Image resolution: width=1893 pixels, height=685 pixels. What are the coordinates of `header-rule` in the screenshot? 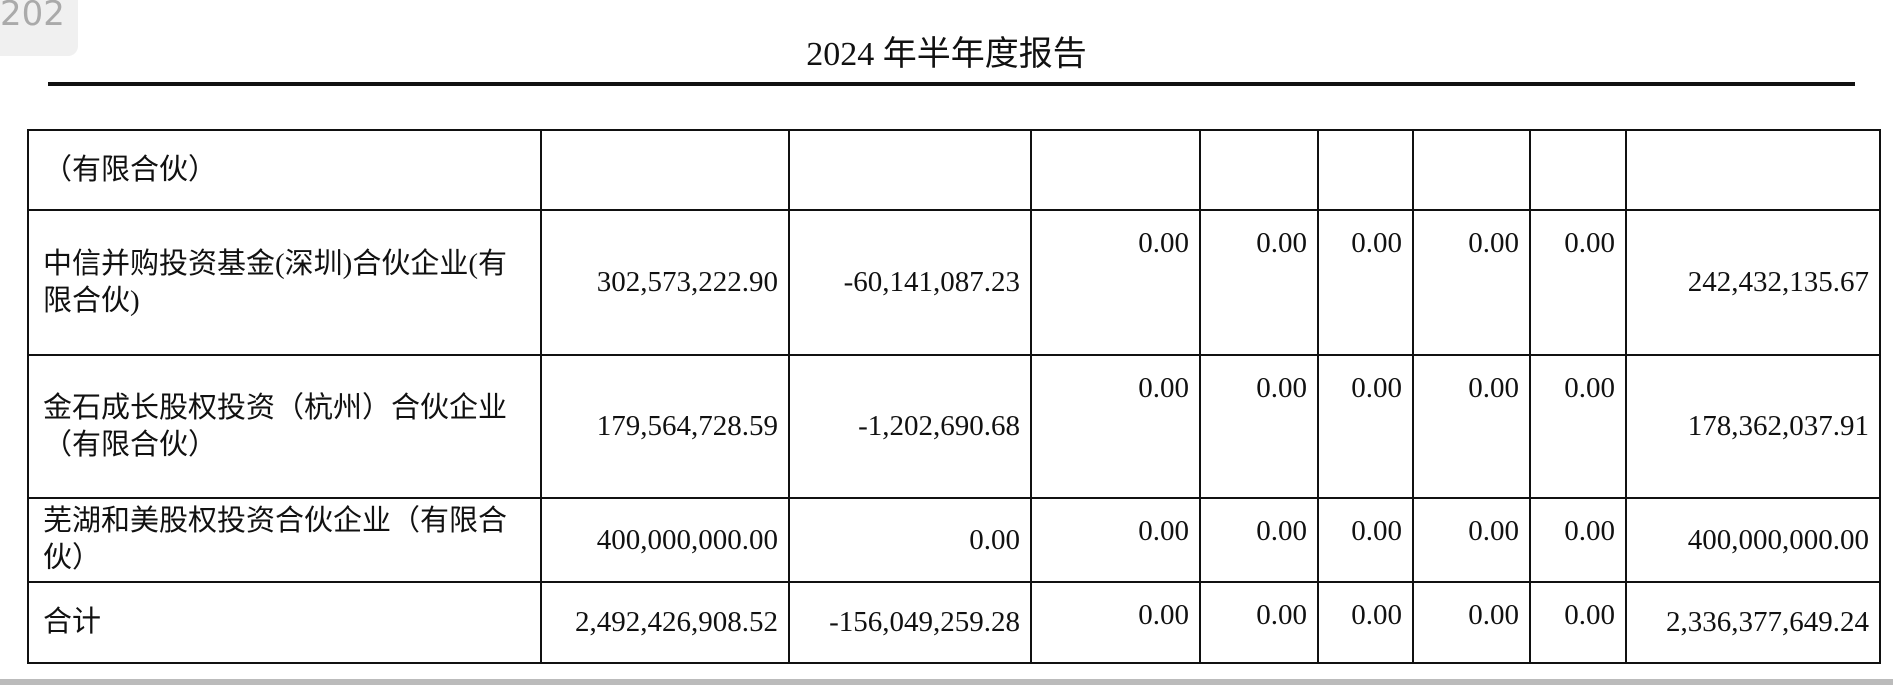 It's located at (951, 84).